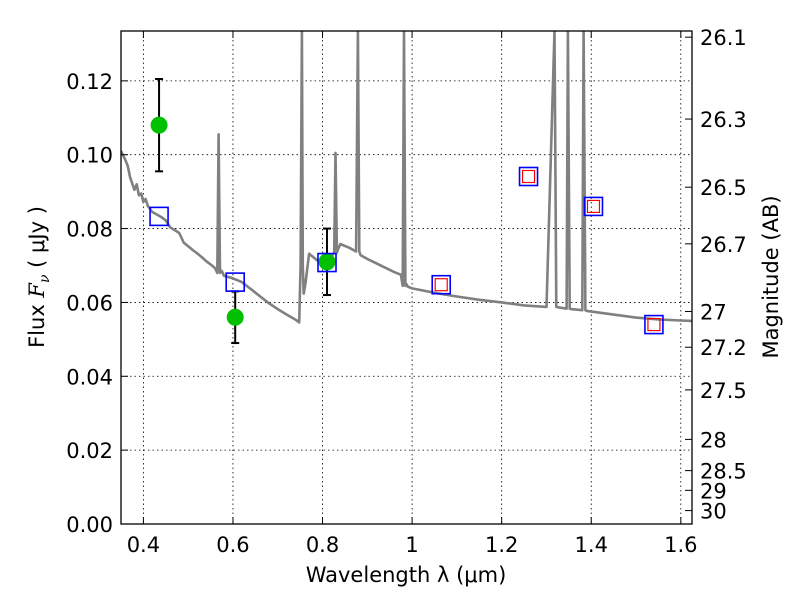 The image size is (800, 600). What do you see at coordinates (39, 277) in the screenshot?
I see `y-axis-label: Flux Fν ( μJy )` at bounding box center [39, 277].